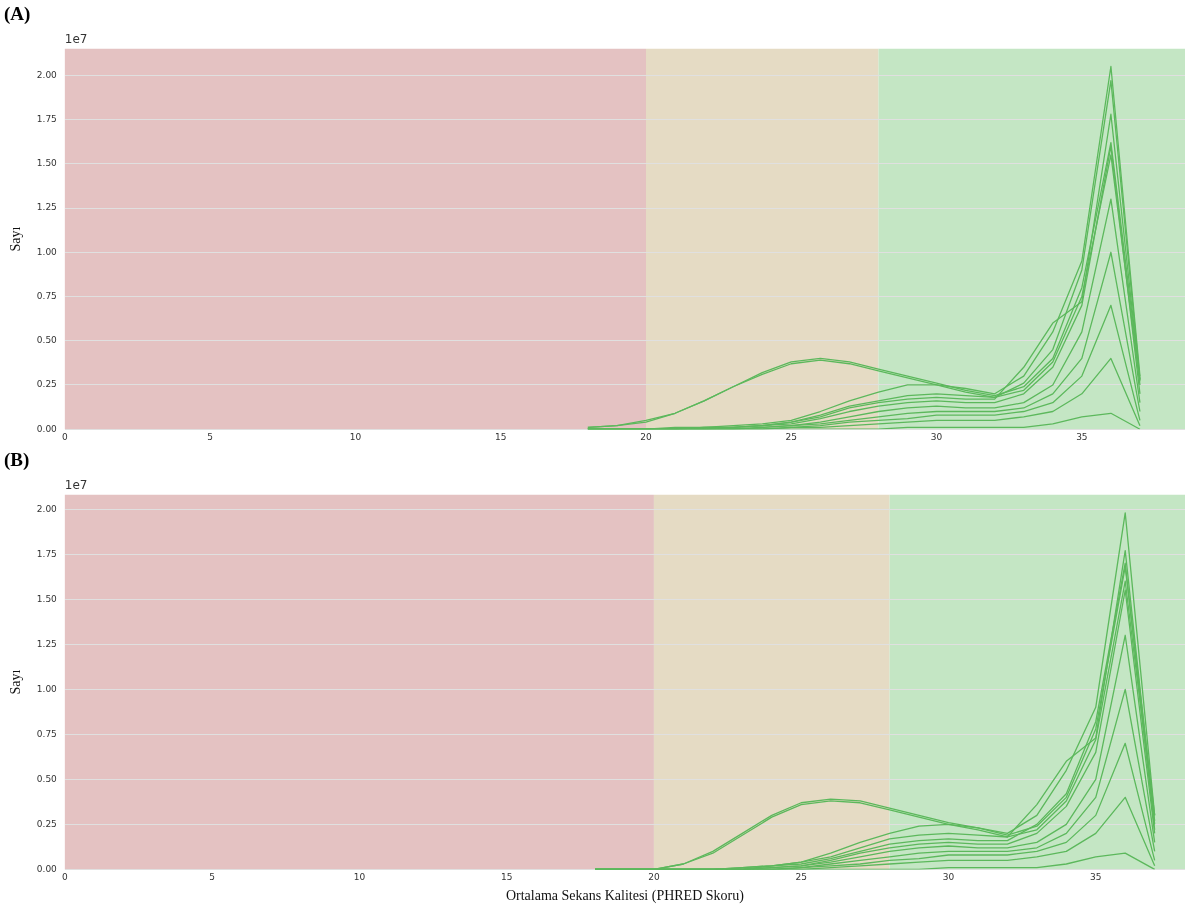 The image size is (1187, 909). I want to click on chart-title: (A), so click(17, 14).